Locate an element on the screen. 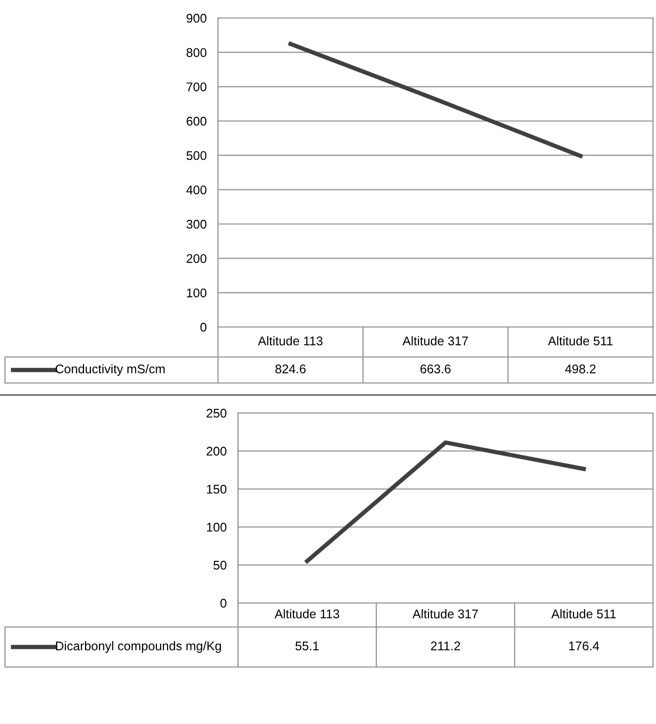 This screenshot has width=656, height=724. y-tick-label: 600 is located at coordinates (196, 121).